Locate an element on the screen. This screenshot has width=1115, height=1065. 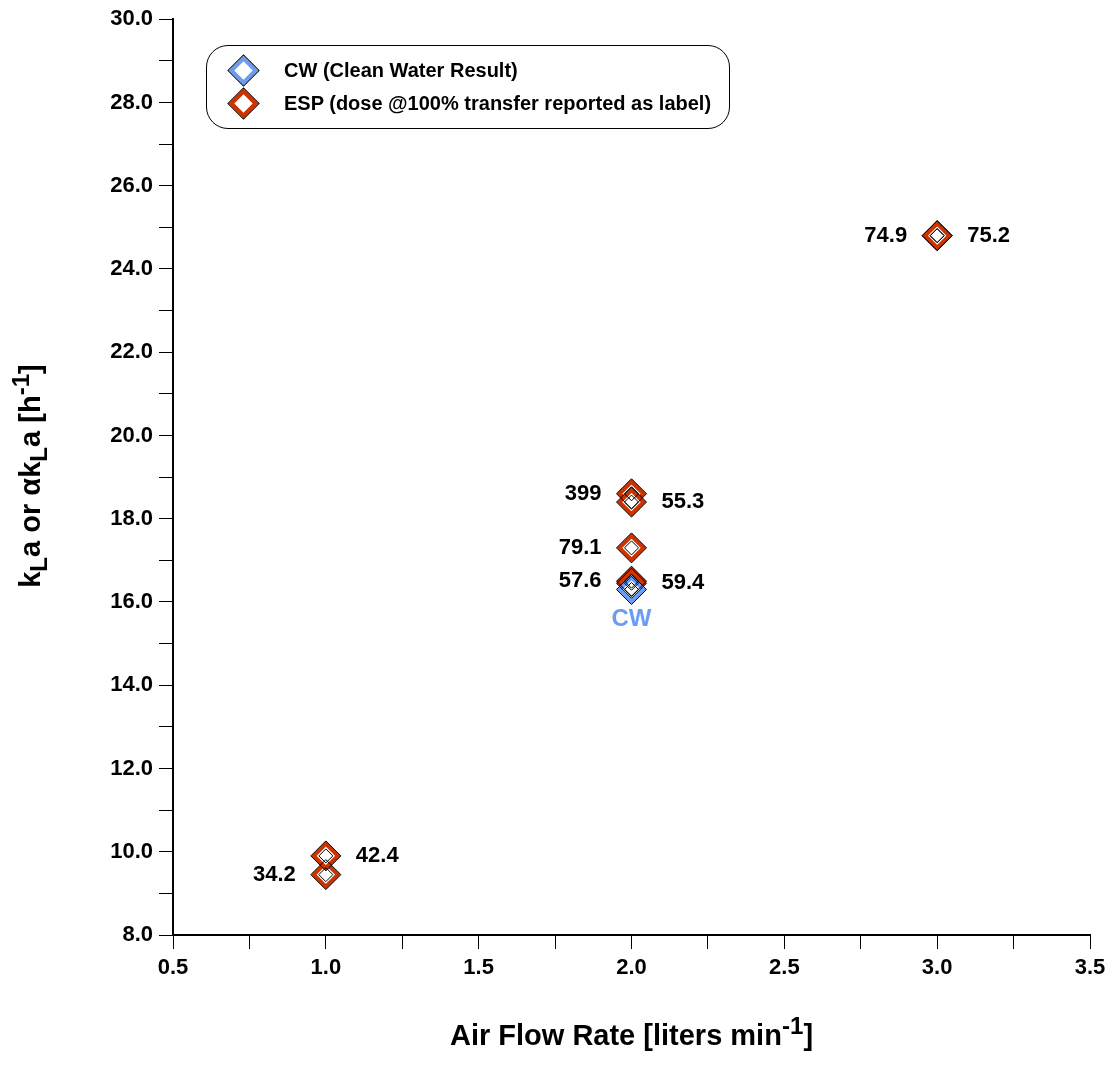
x-tick-label: 2.5 is located at coordinates (784, 967).